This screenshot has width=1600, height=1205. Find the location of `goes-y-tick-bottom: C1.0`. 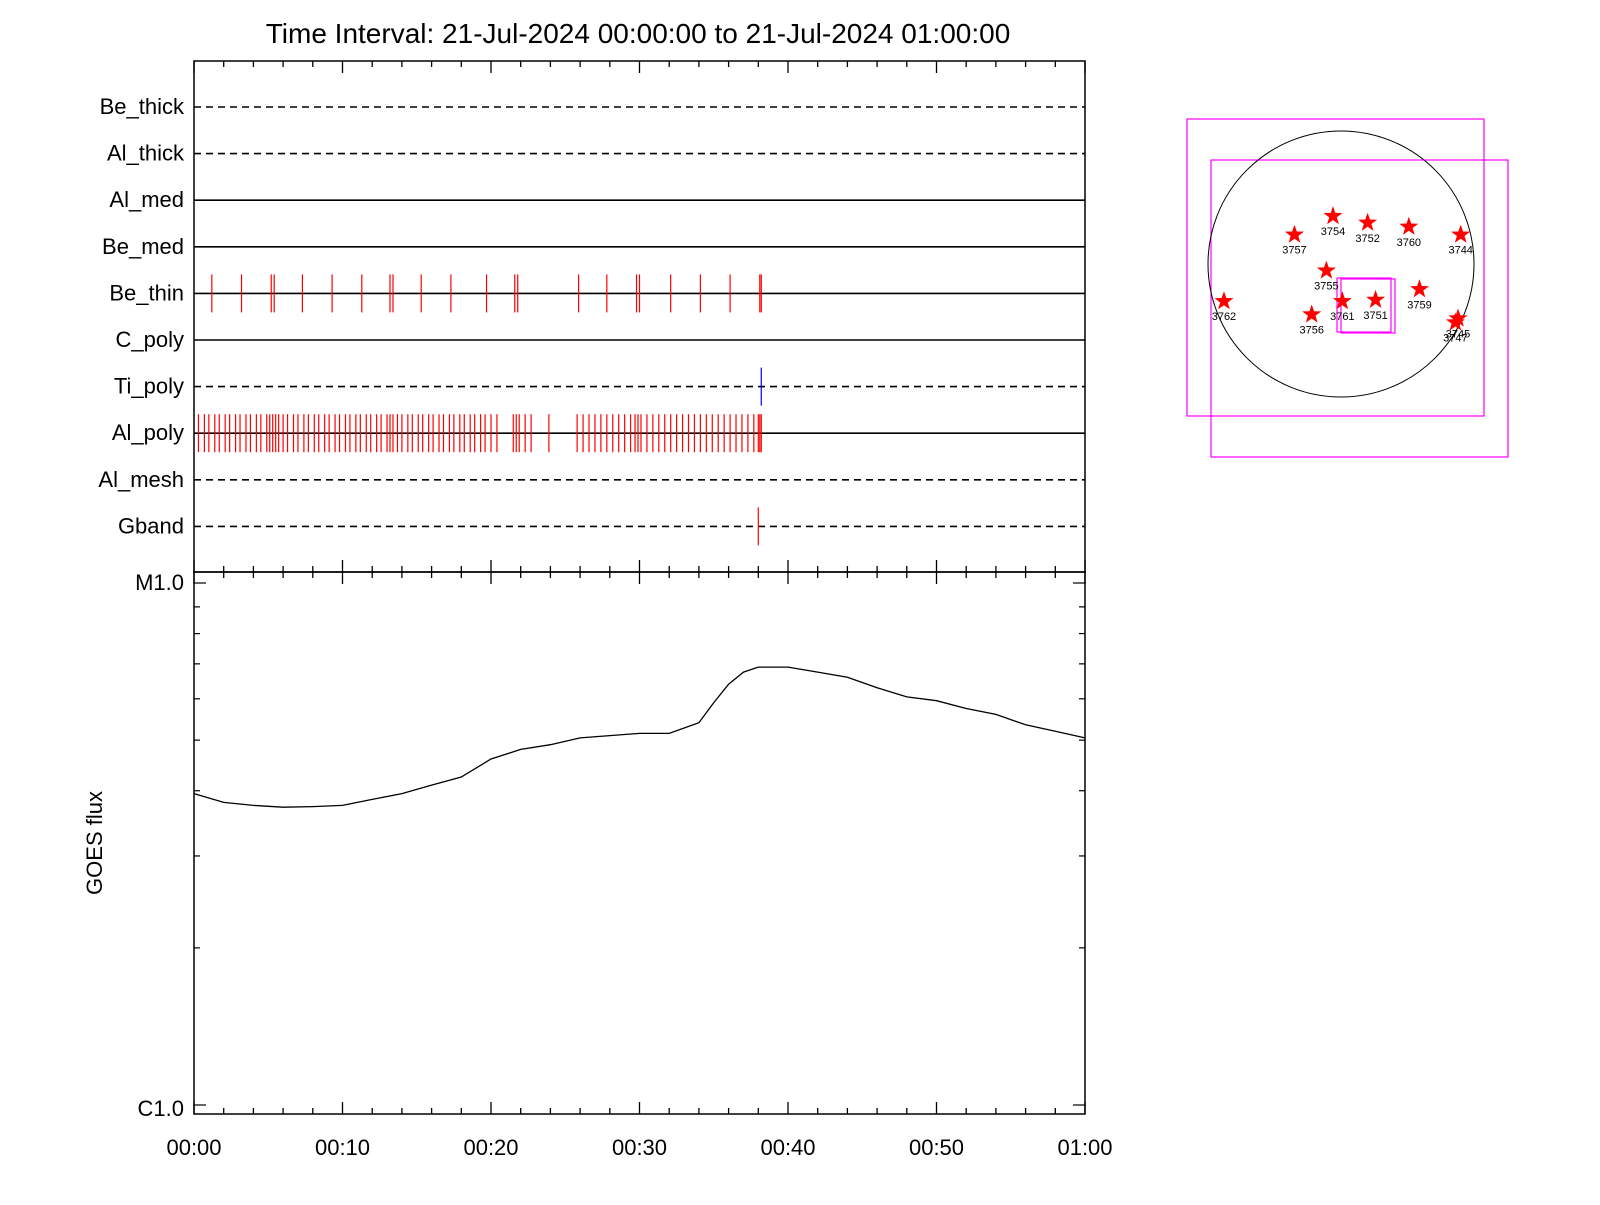

goes-y-tick-bottom: C1.0 is located at coordinates (161, 1108).